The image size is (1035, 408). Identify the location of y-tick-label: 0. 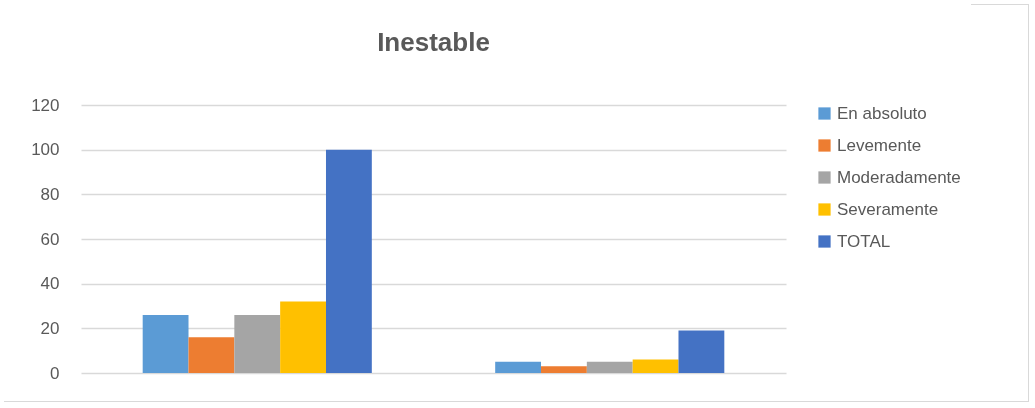
(55, 373).